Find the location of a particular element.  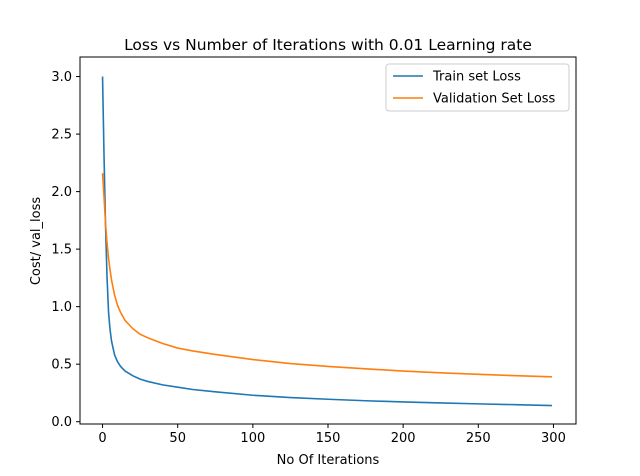

x-tick-label: 200 is located at coordinates (403, 438).